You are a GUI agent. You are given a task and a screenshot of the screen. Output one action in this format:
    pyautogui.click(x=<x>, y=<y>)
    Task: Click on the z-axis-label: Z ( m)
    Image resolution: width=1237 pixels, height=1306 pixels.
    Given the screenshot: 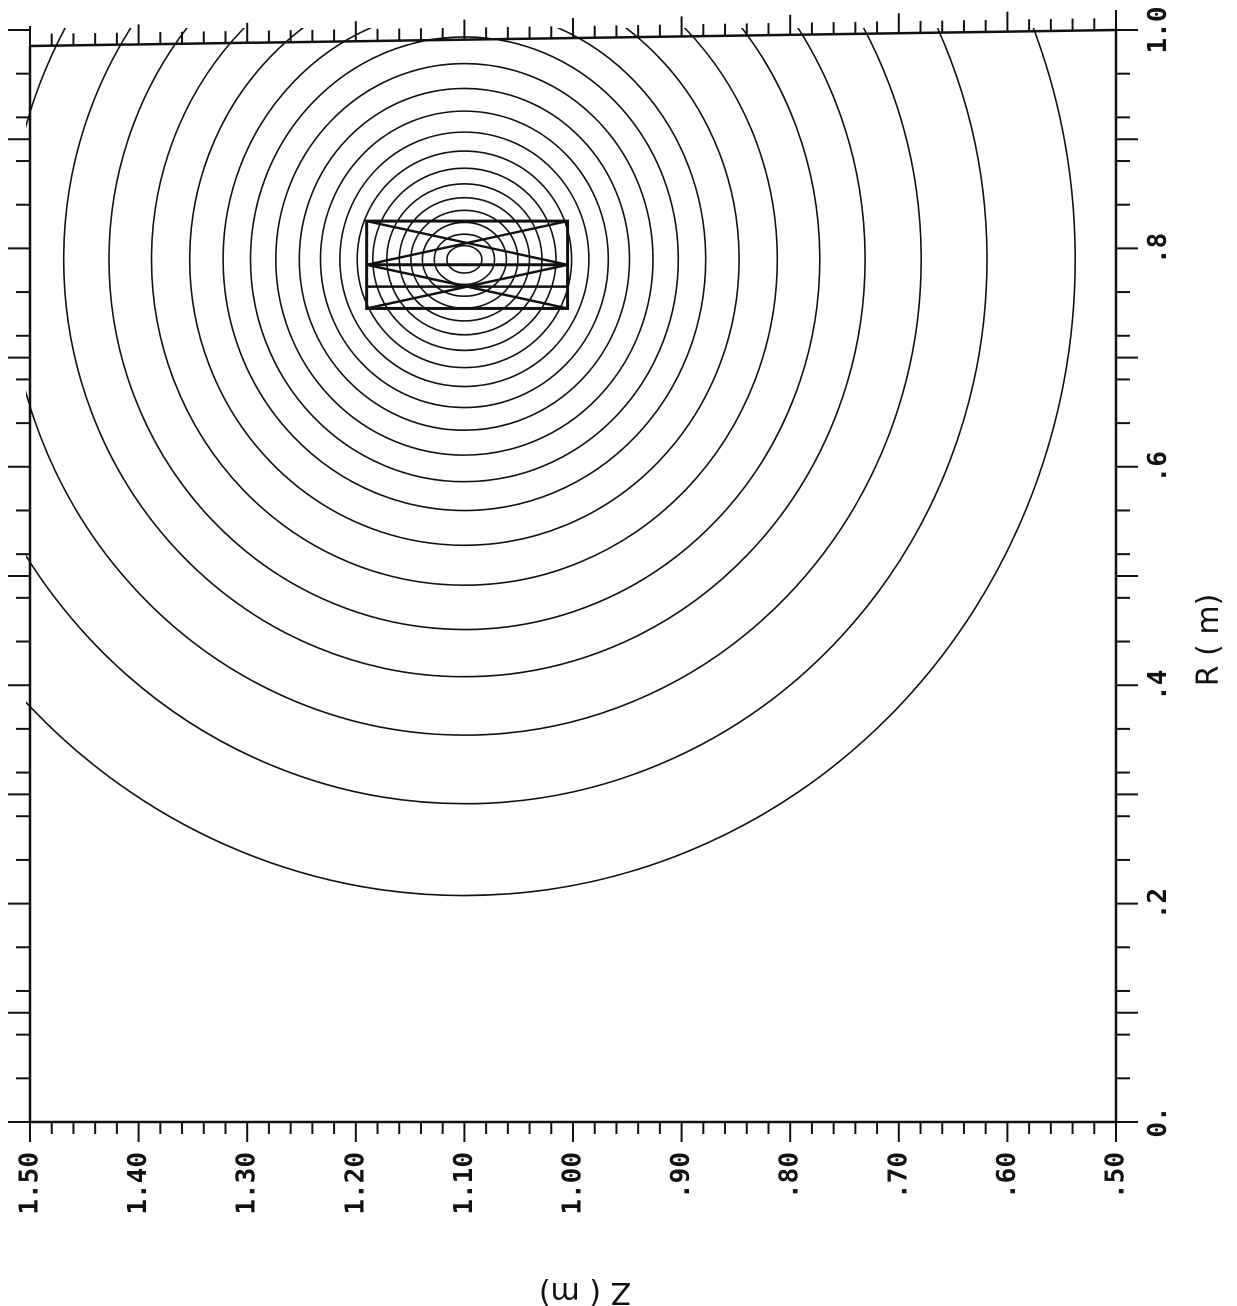 What is the action you would take?
    pyautogui.click(x=585, y=1290)
    